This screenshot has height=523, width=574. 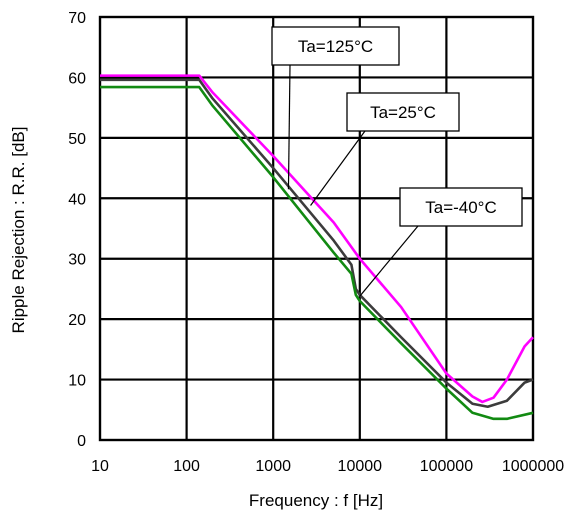 What do you see at coordinates (360, 466) in the screenshot?
I see `x-tick-label: 10000` at bounding box center [360, 466].